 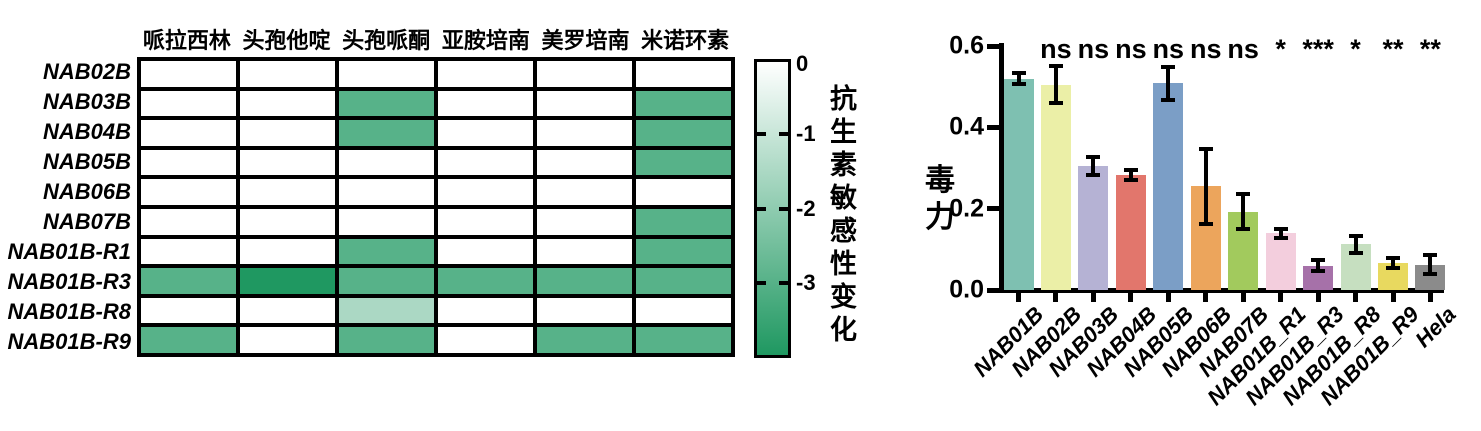 I want to click on heatmap-column-header: 头孢哌酮, so click(x=386, y=40).